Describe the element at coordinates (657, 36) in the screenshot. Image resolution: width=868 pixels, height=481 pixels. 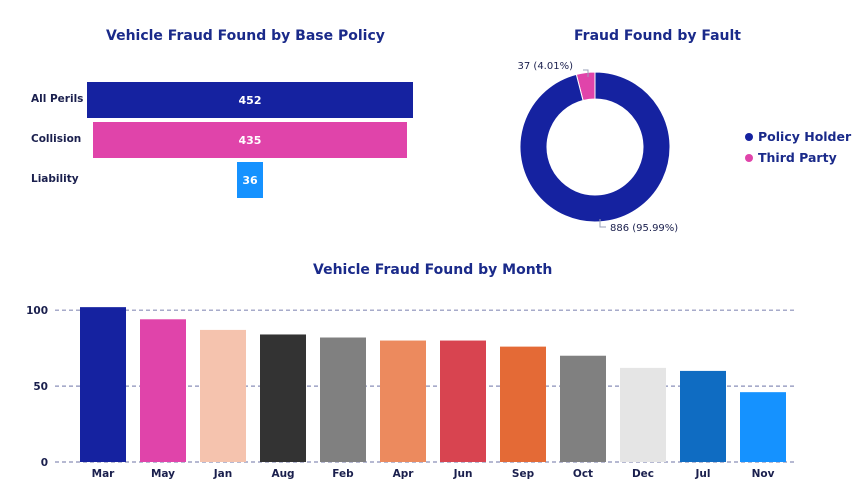
I see `fault-chart-title: Fraud Found by Fault` at that location.